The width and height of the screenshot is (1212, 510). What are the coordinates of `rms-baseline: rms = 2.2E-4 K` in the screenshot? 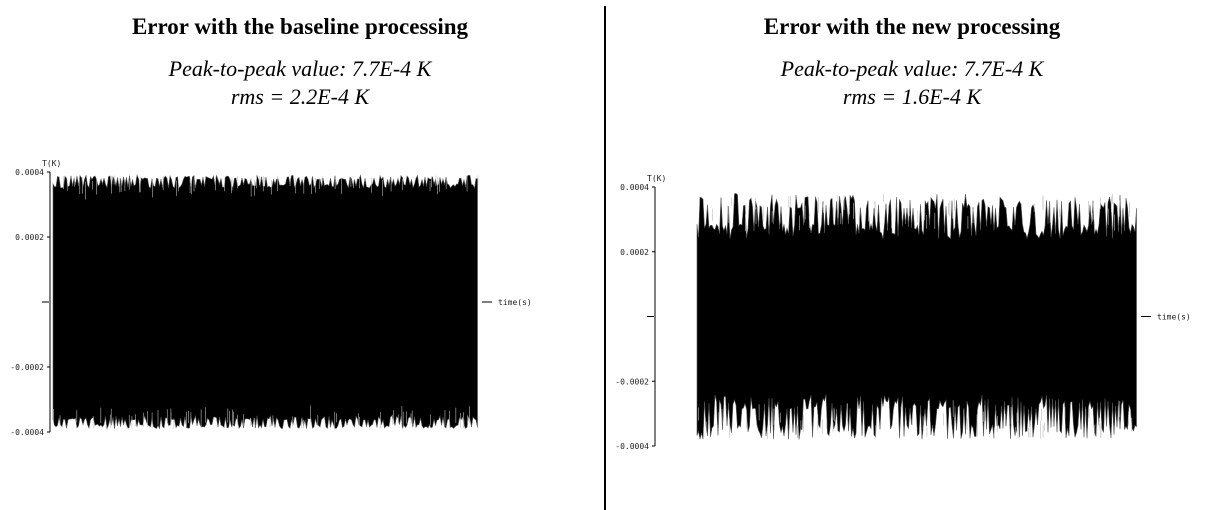 It's located at (300, 96).